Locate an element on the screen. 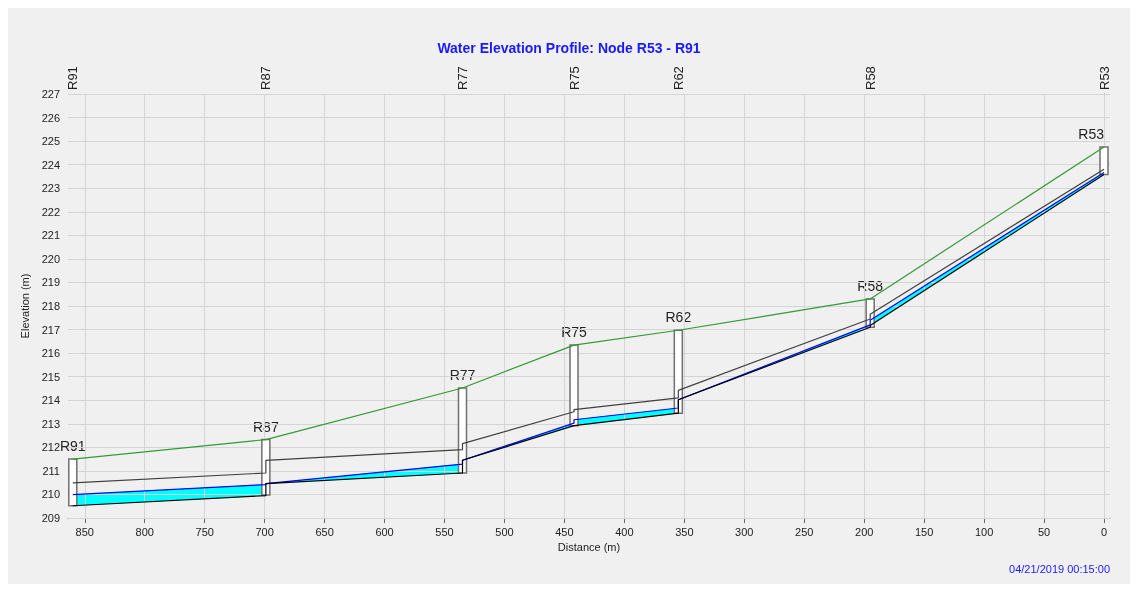 This screenshot has height=592, width=1138. y-tick-label: 215 is located at coordinates (50, 376).